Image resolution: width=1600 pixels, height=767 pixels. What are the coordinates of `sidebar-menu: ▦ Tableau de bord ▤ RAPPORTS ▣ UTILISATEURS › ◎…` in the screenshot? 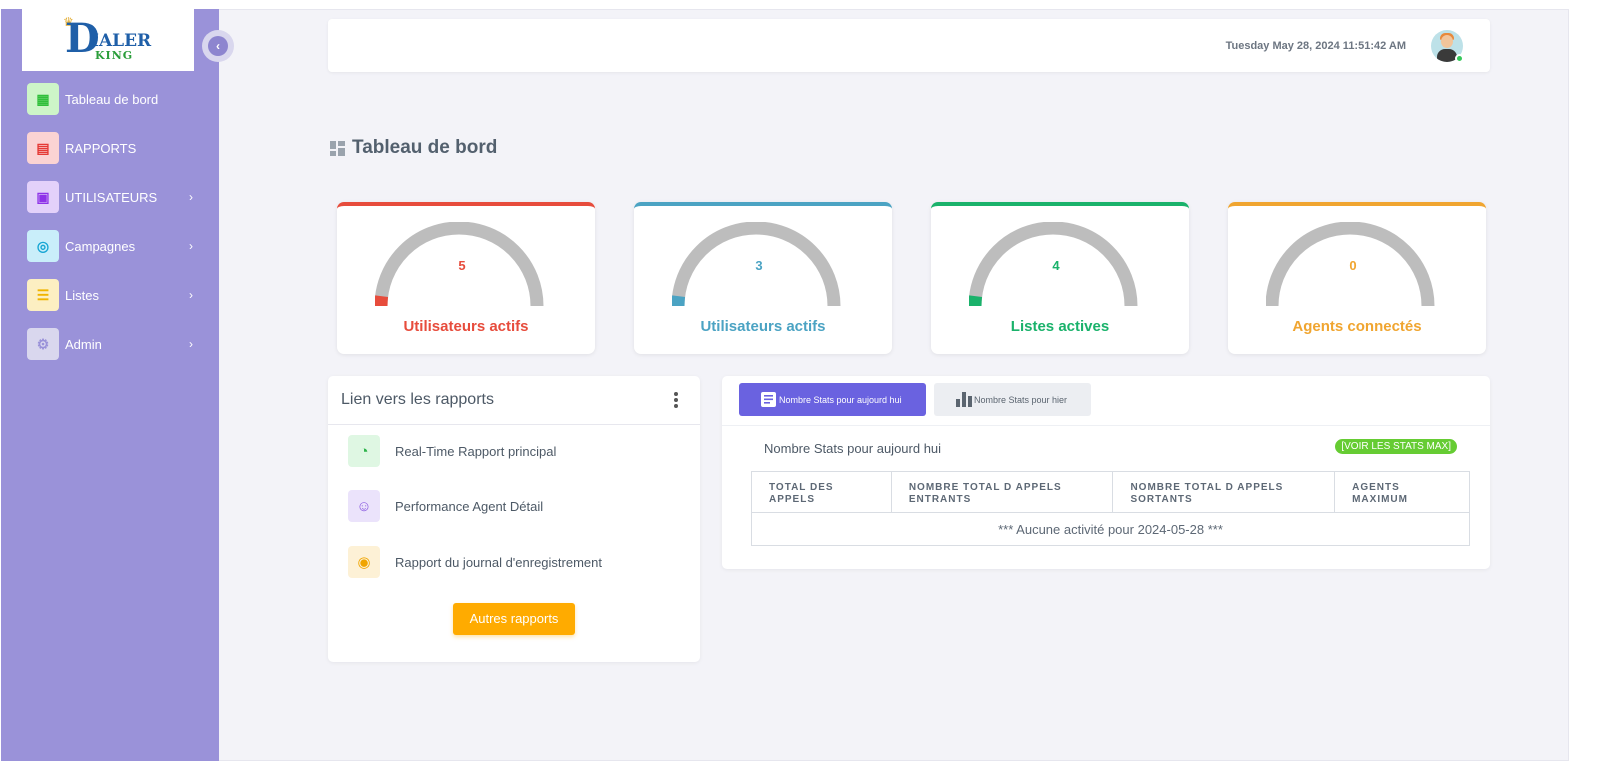 It's located at (110, 230).